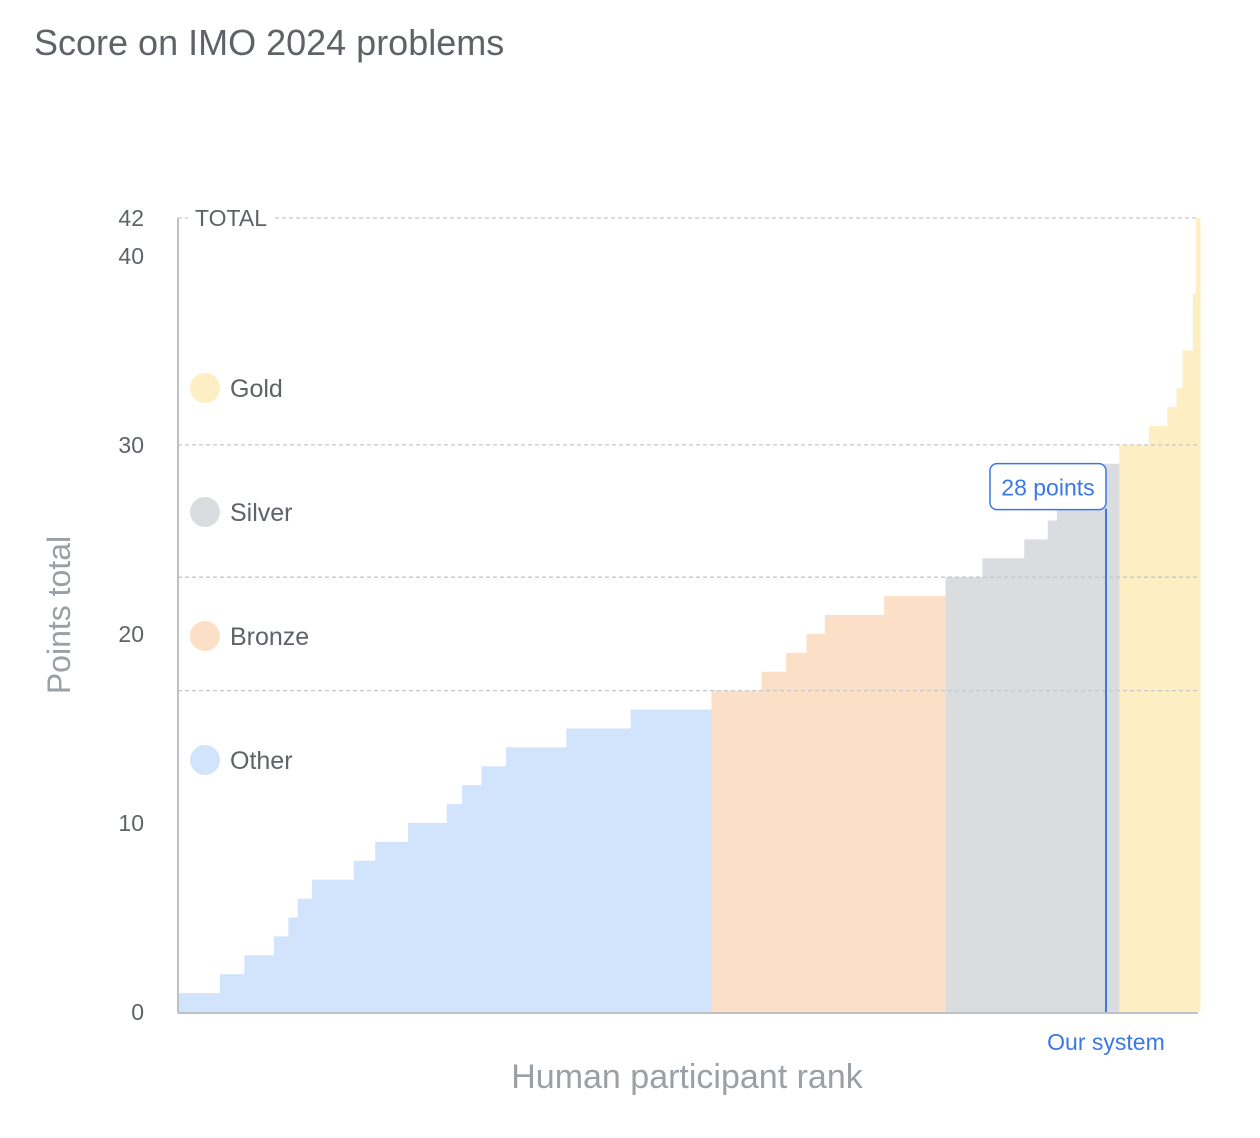  Describe the element at coordinates (261, 761) in the screenshot. I see `legend-label-other: Other` at that location.